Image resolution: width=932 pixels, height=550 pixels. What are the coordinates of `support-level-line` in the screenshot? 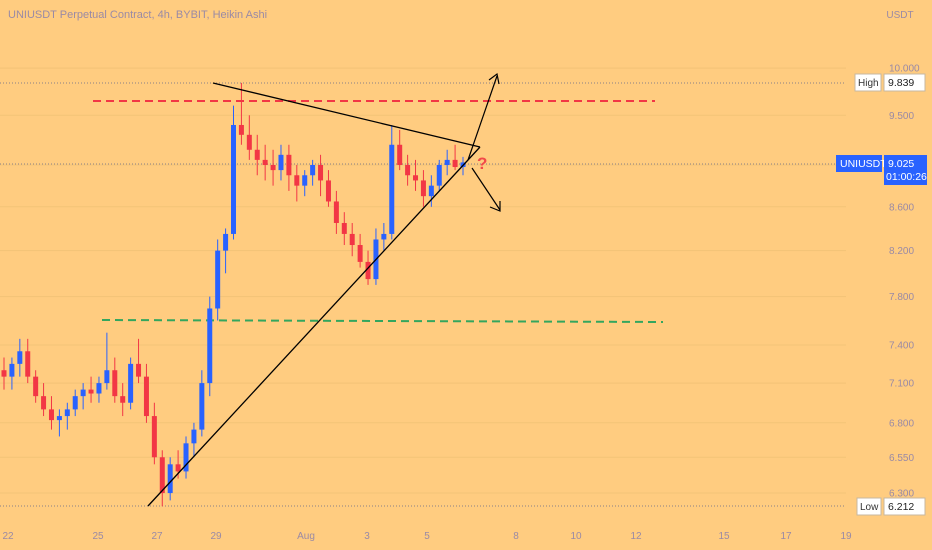 It's located at (382, 321).